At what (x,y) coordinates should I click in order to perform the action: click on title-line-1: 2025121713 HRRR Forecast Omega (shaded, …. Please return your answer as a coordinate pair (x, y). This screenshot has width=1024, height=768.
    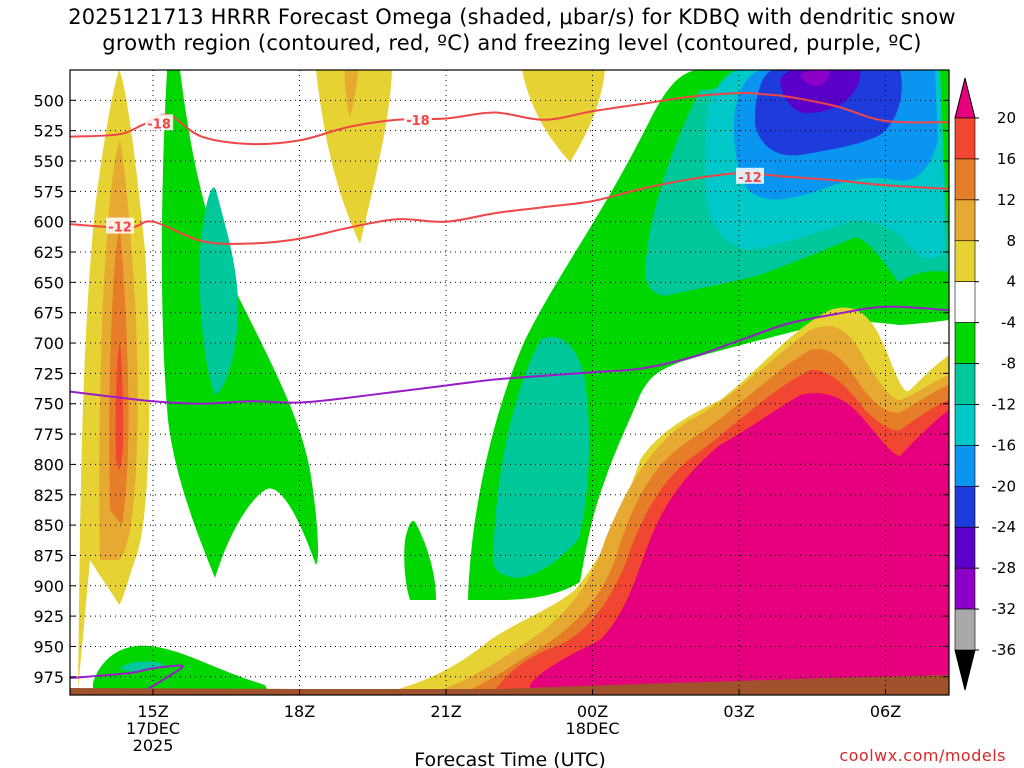
    Looking at the image, I should click on (512, 17).